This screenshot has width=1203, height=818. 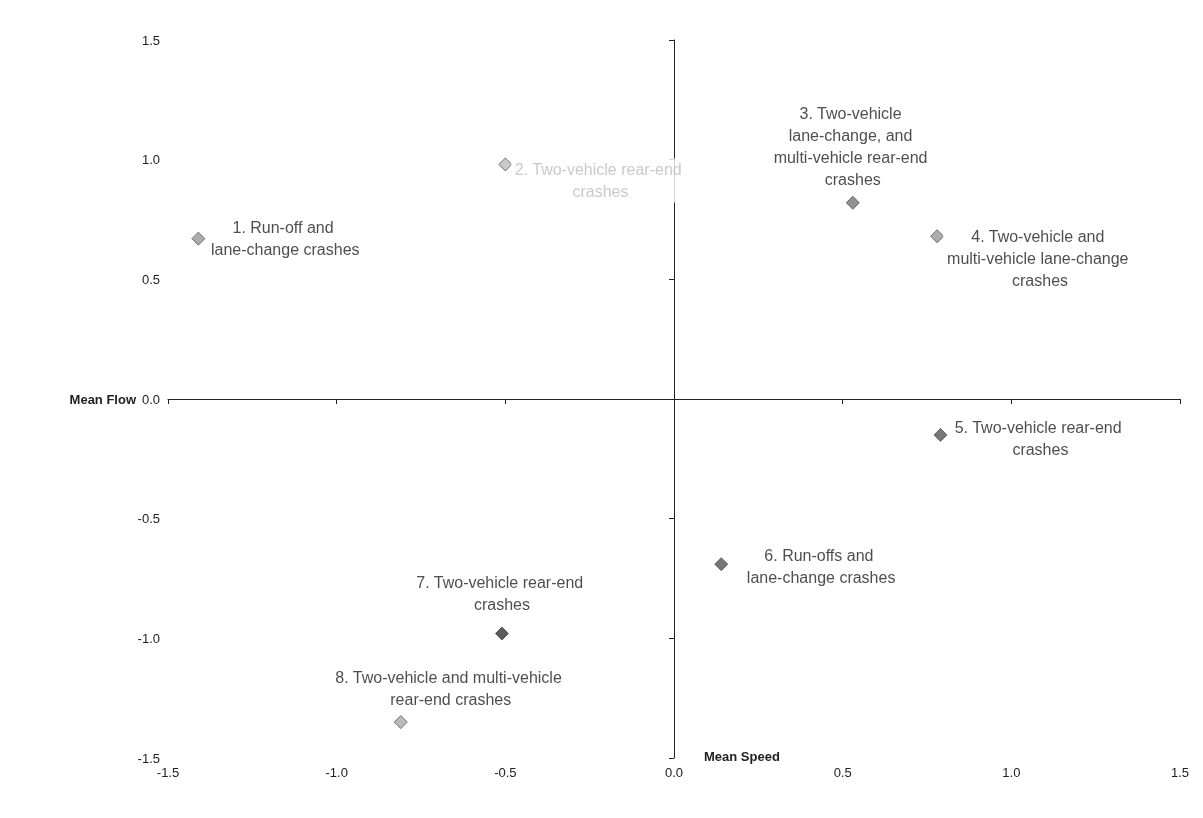 I want to click on x-tick-label: -1.0, so click(x=336, y=772).